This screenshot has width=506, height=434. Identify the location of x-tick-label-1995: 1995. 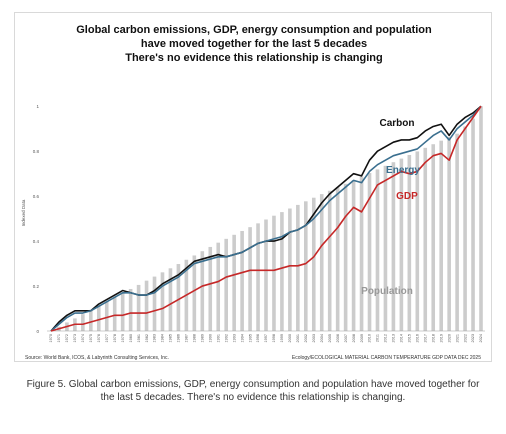
(250, 338).